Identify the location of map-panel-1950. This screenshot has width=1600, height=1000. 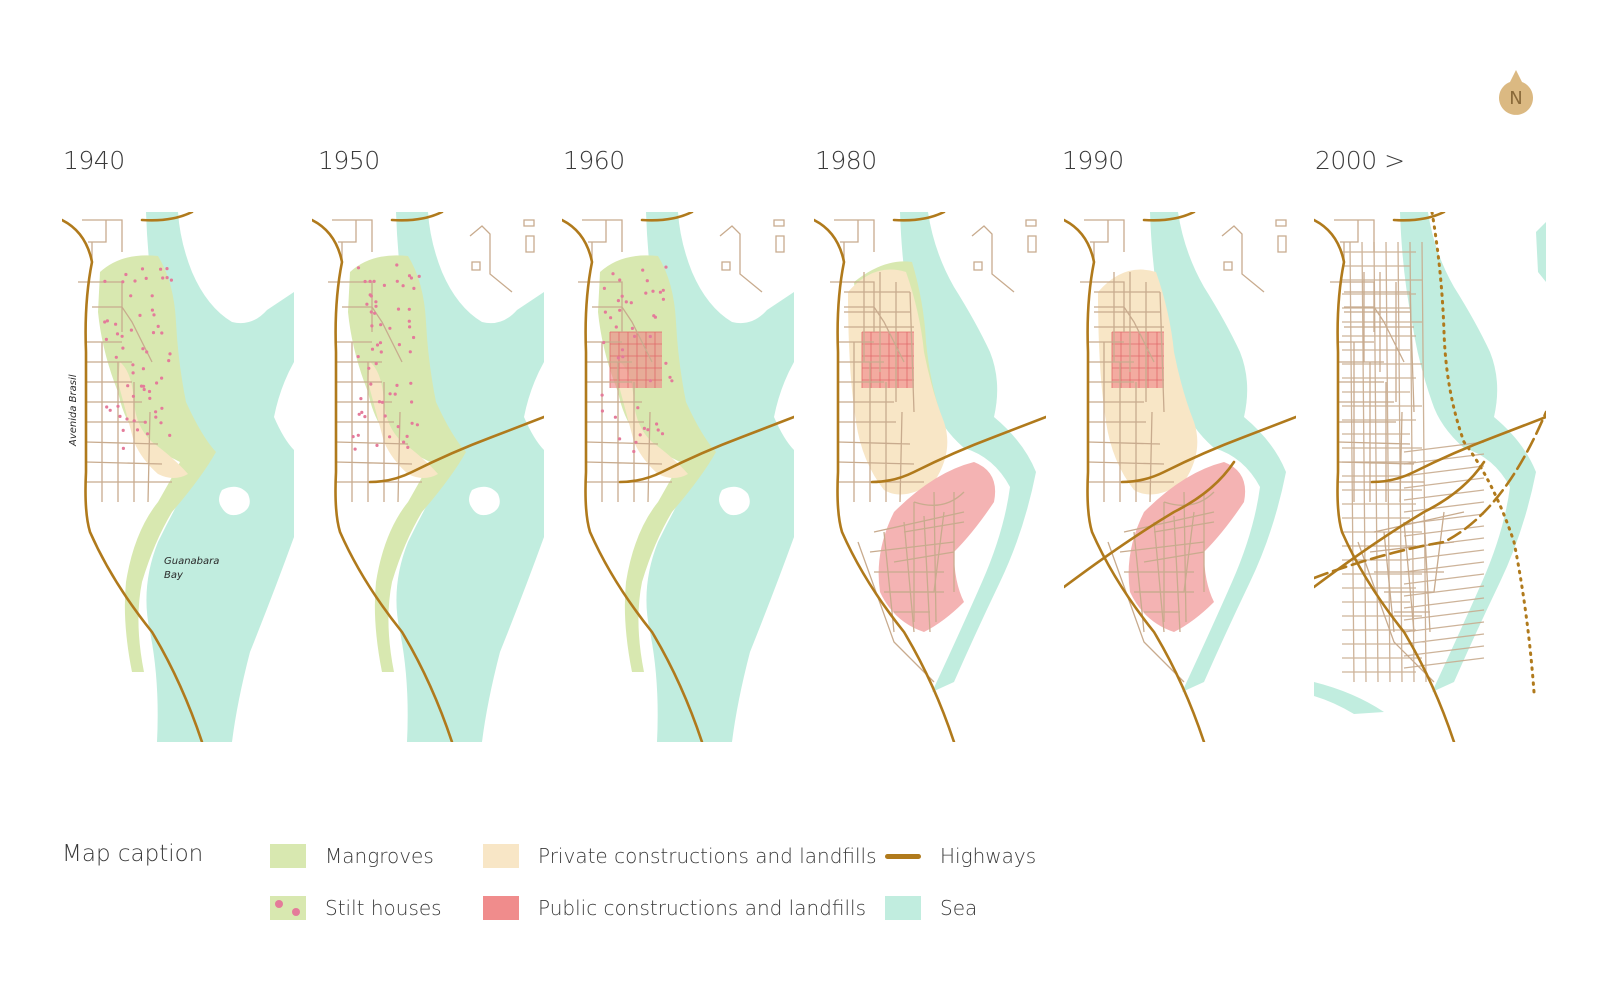
(428, 477).